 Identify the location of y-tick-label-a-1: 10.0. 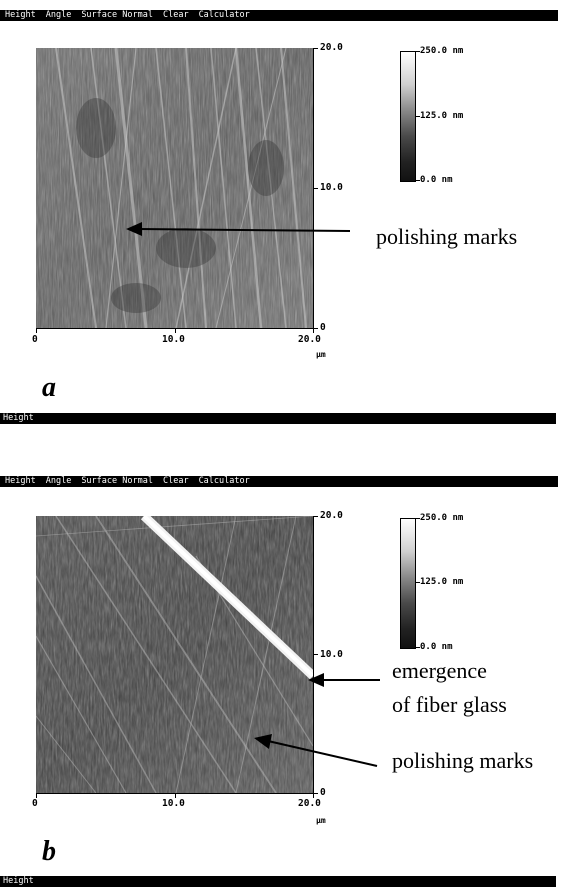
(331, 187).